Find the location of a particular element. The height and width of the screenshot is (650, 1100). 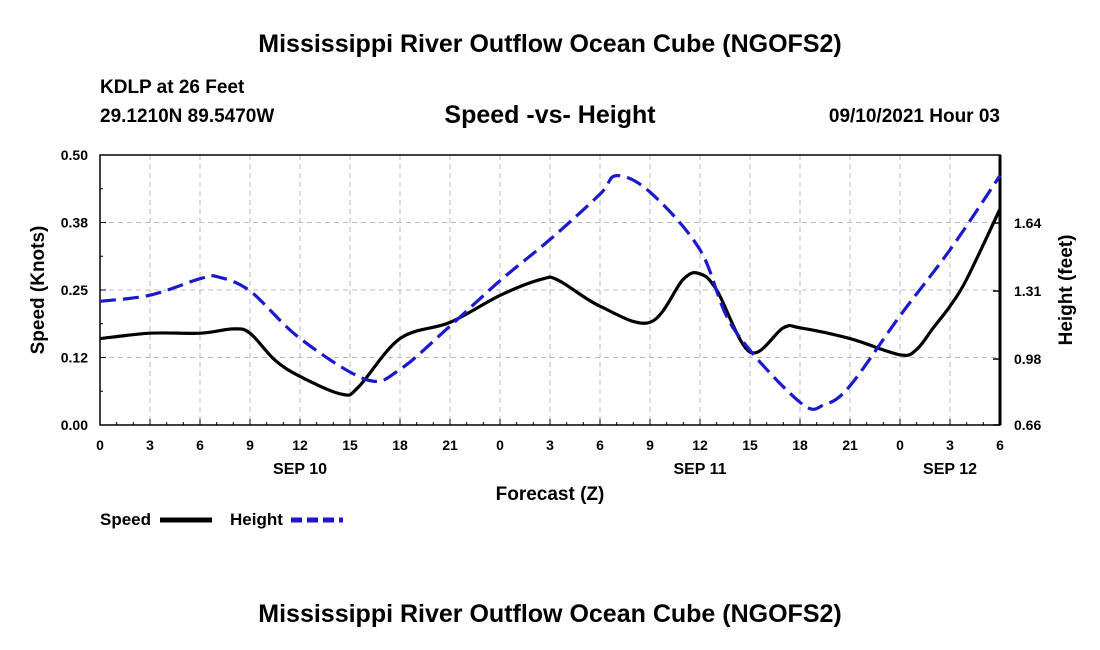

x-tick-label-16: 0 is located at coordinates (900, 445).